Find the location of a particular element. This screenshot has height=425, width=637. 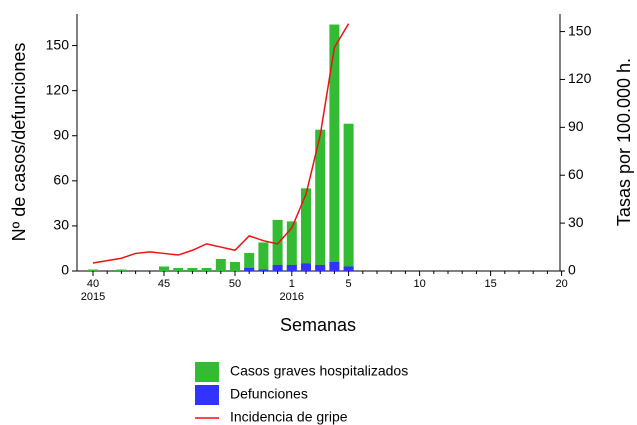

x-tick-label: 15 is located at coordinates (490, 284).